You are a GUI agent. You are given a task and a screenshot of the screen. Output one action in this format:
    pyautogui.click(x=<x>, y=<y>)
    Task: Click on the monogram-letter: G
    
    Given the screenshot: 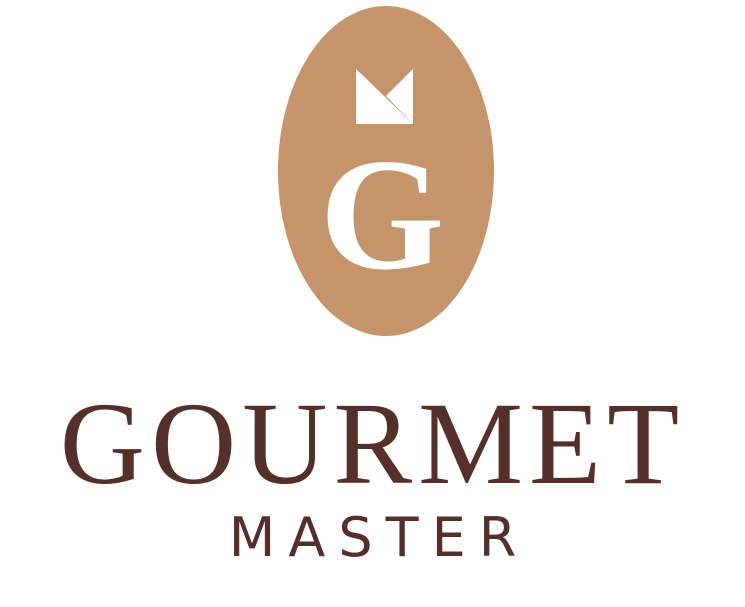 What is the action you would take?
    pyautogui.click(x=382, y=214)
    